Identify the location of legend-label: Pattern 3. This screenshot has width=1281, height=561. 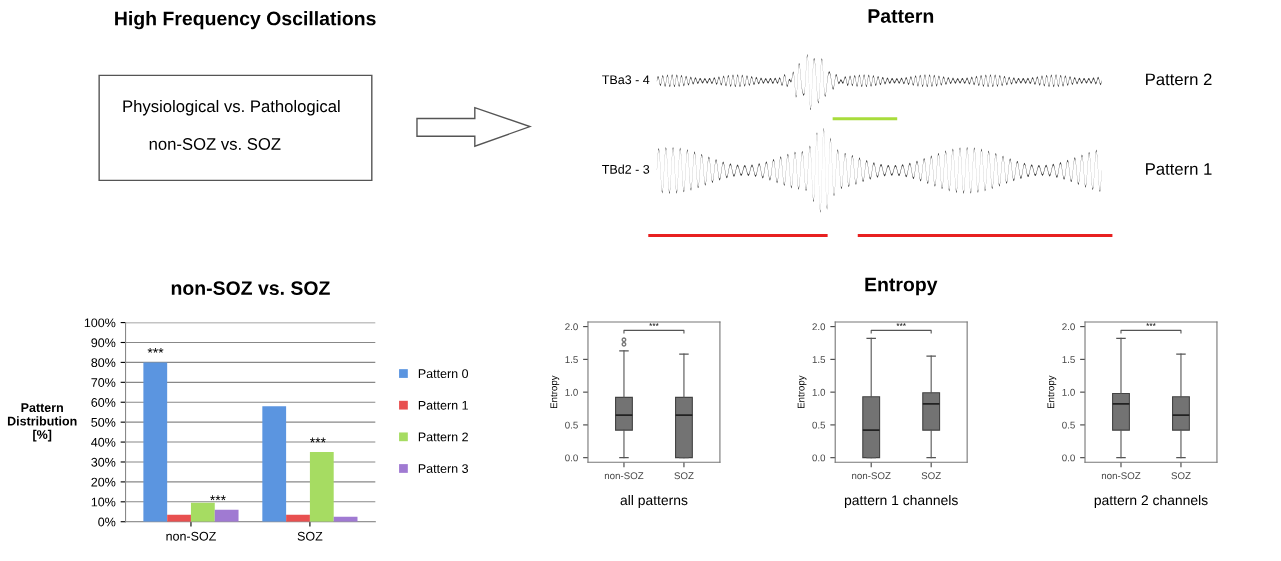
(443, 468).